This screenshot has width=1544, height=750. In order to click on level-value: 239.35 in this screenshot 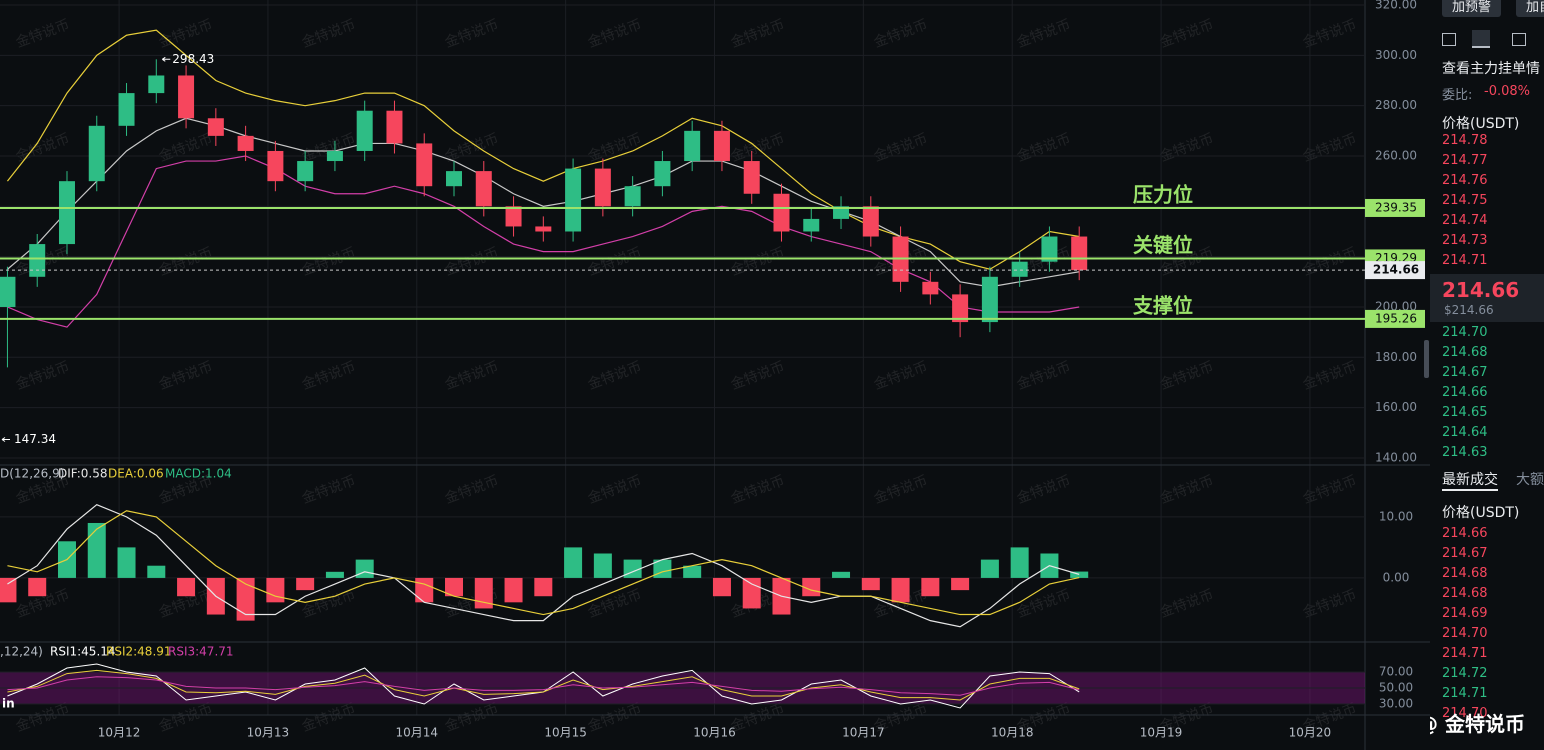, I will do `click(1396, 207)`.